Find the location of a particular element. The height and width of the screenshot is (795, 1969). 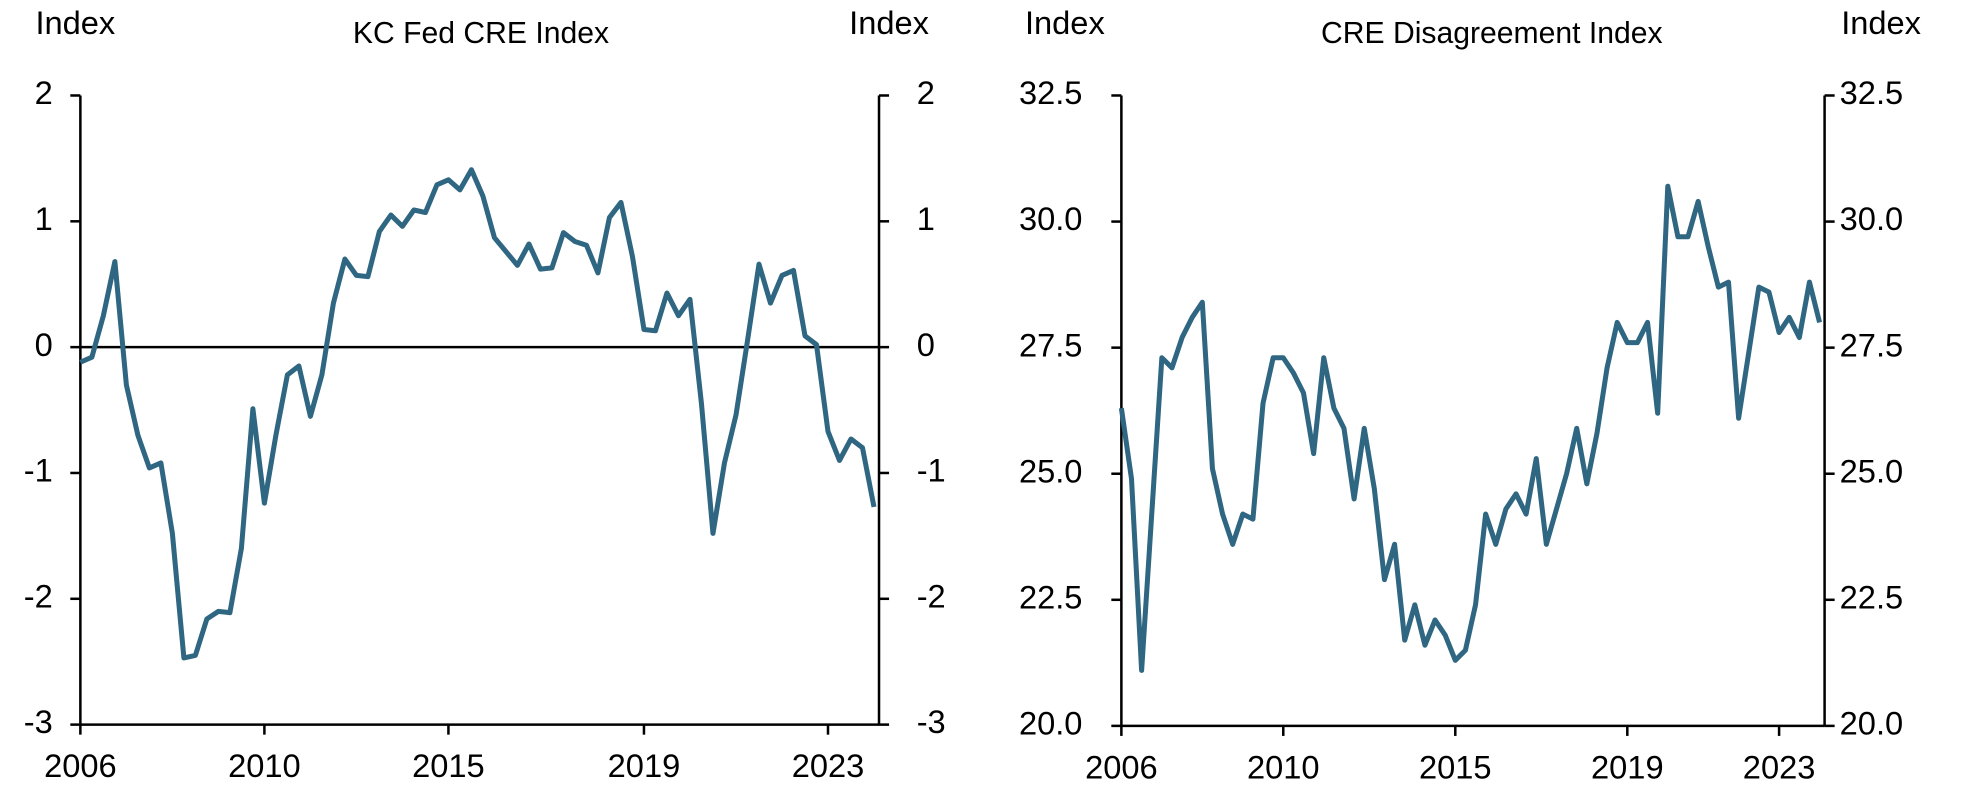

y-tick-label: -1 is located at coordinates (38, 470).